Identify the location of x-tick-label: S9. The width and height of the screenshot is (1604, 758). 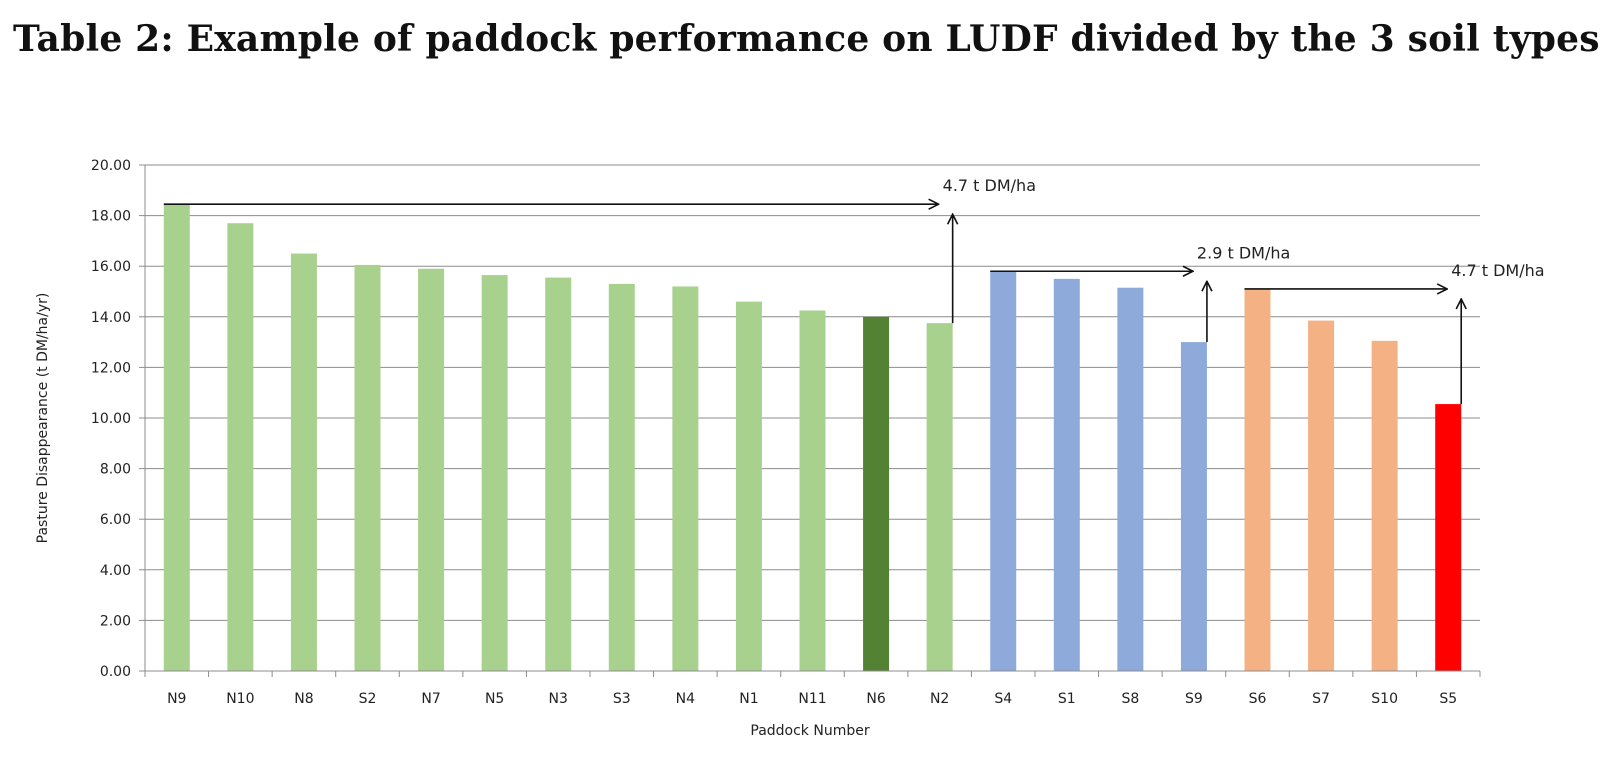
(1194, 699).